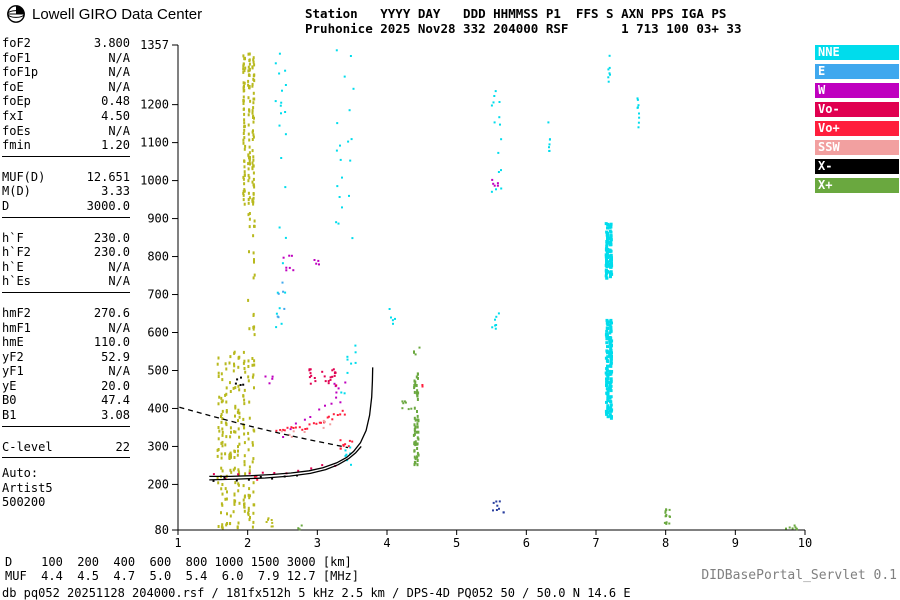 This screenshot has height=600, width=900. Describe the element at coordinates (9, 400) in the screenshot. I see `param-label: B0` at that location.